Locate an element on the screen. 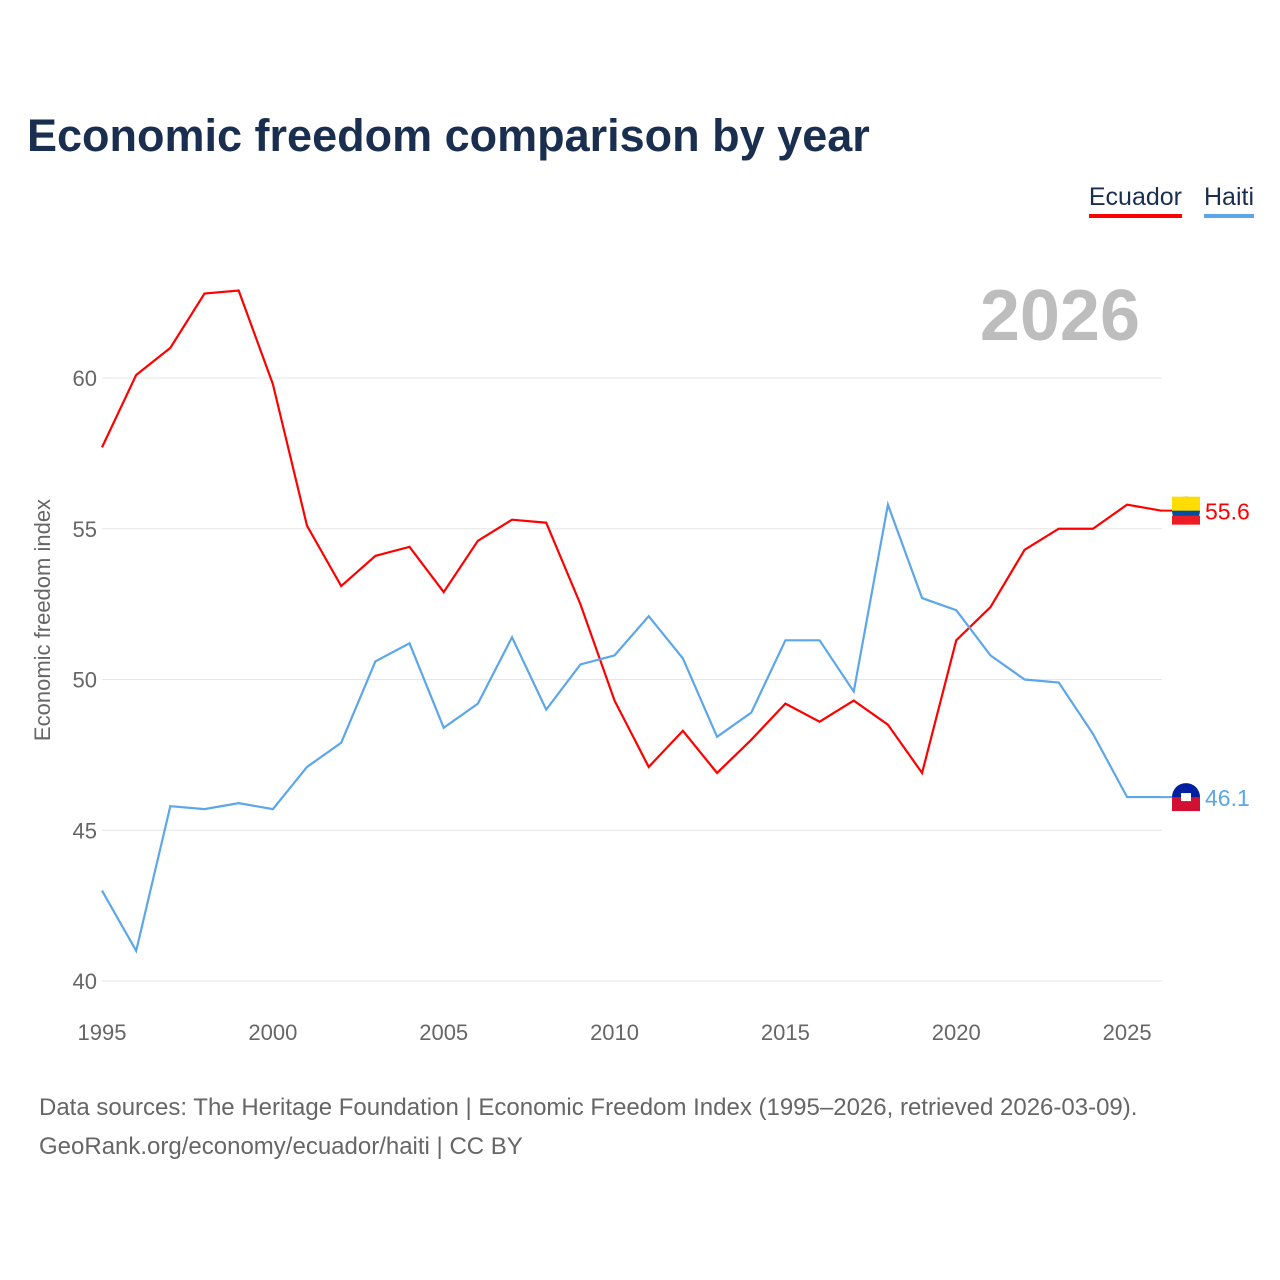 The image size is (1280, 1280). y-axis-label: Economic freedom index is located at coordinates (42, 620).